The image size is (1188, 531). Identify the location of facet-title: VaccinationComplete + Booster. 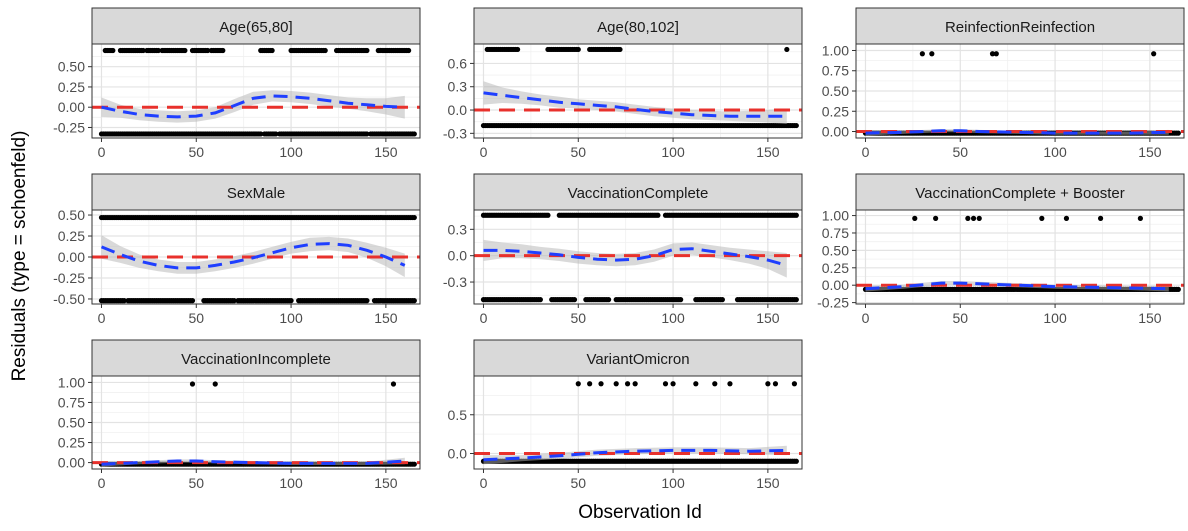
(1019, 193).